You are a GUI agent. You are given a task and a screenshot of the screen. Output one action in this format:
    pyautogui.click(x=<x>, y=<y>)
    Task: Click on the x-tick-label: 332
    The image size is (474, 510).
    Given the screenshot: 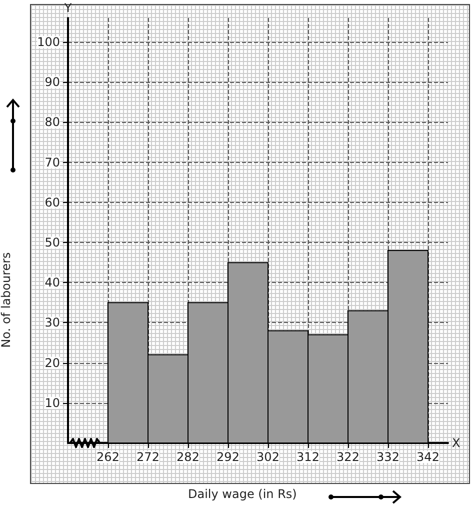 What is the action you would take?
    pyautogui.click(x=388, y=457)
    